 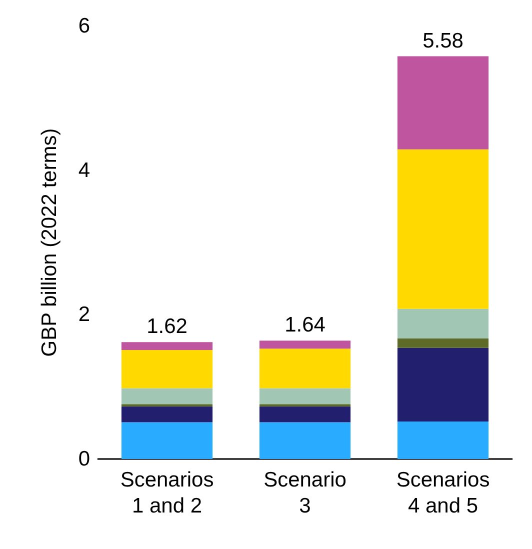 What do you see at coordinates (84, 26) in the screenshot?
I see `y-tick-label: 6` at bounding box center [84, 26].